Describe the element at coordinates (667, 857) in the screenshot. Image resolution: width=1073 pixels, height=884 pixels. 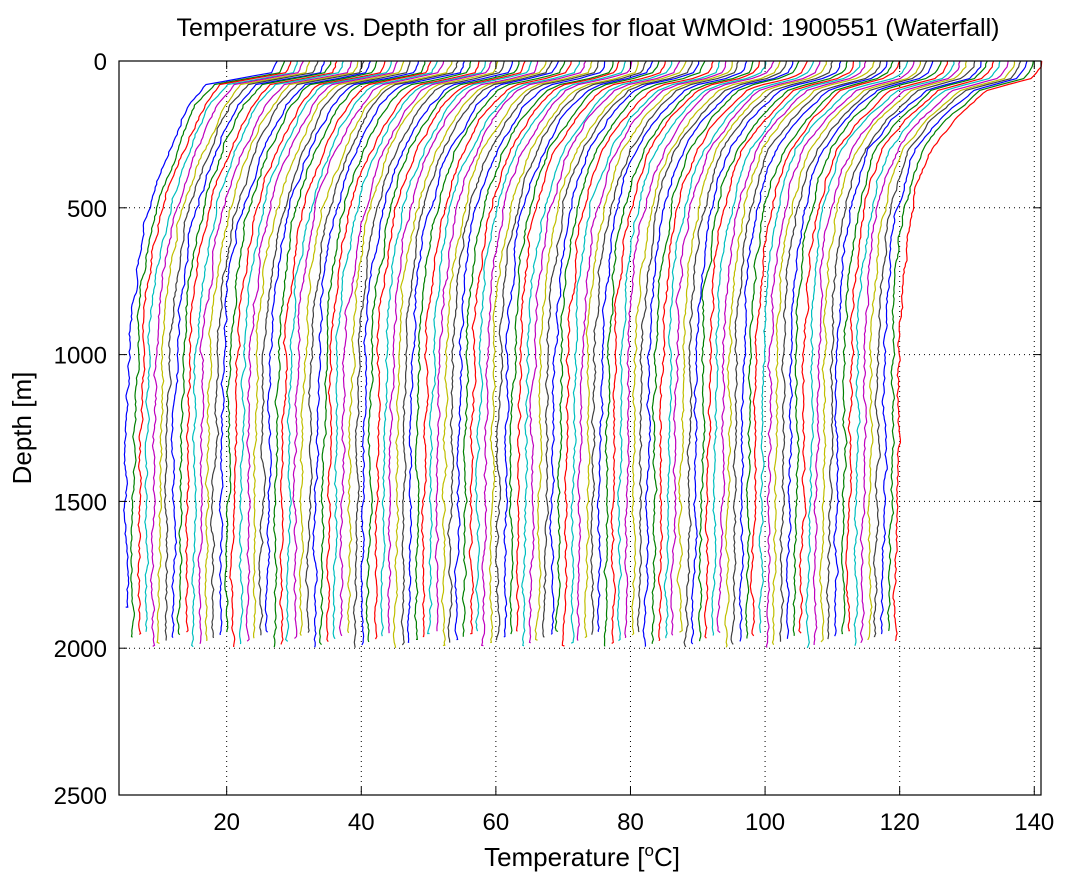
I see `x-axis-label-suffix: C]` at that location.